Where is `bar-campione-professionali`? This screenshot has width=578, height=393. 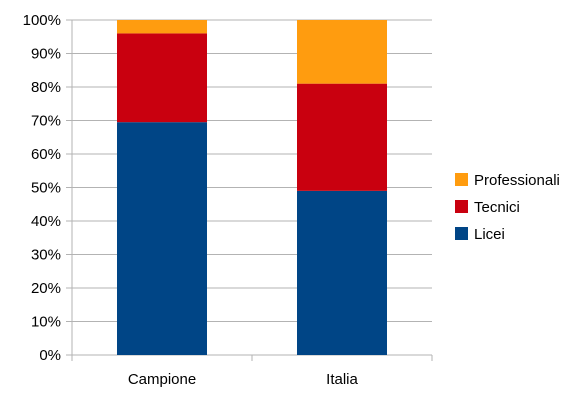
bar-campione-professionali is located at coordinates (162, 27).